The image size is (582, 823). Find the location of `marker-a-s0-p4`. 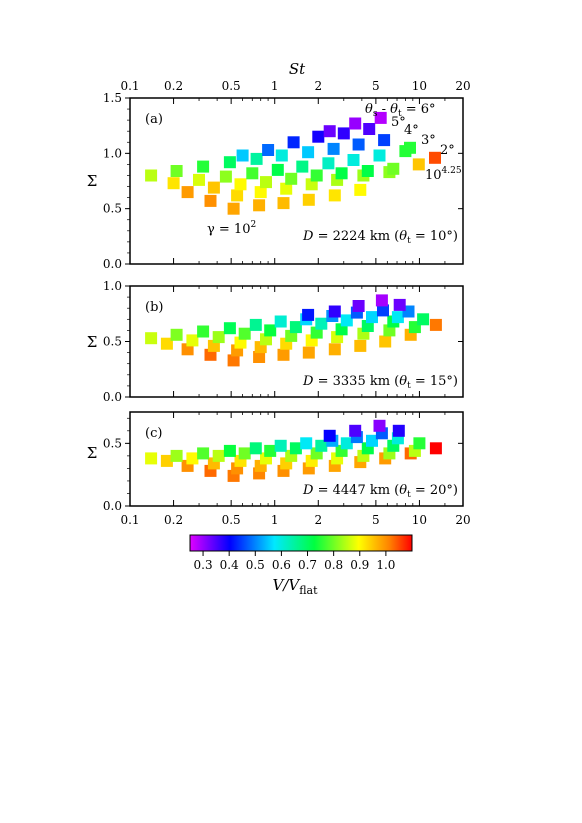

marker-a-s0-p4 is located at coordinates (334, 195).